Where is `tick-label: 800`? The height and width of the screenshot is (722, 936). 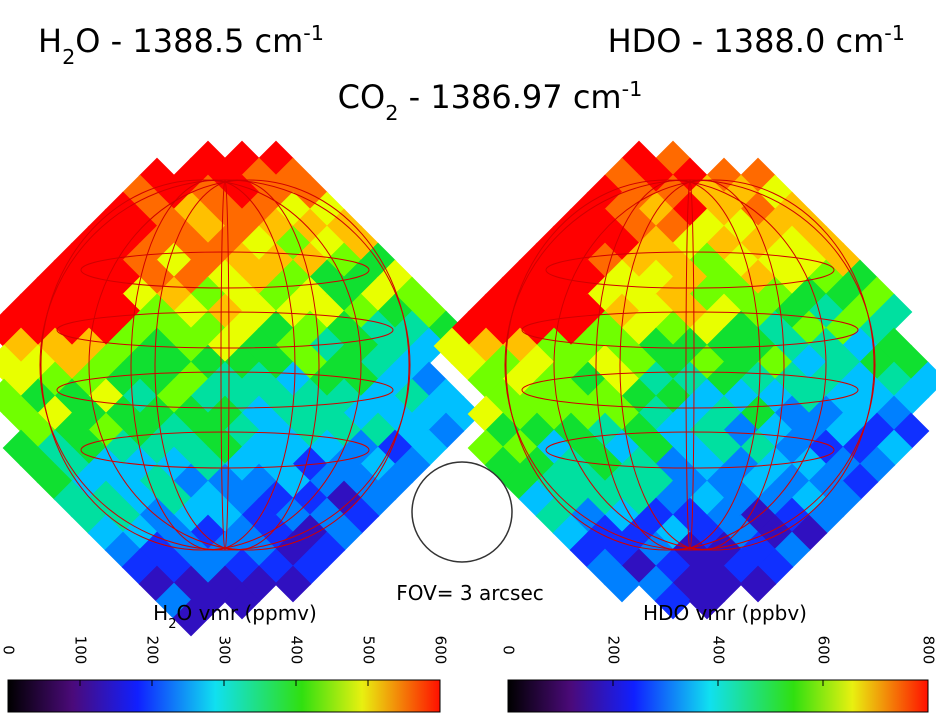 tick-label: 800 is located at coordinates (928, 650).